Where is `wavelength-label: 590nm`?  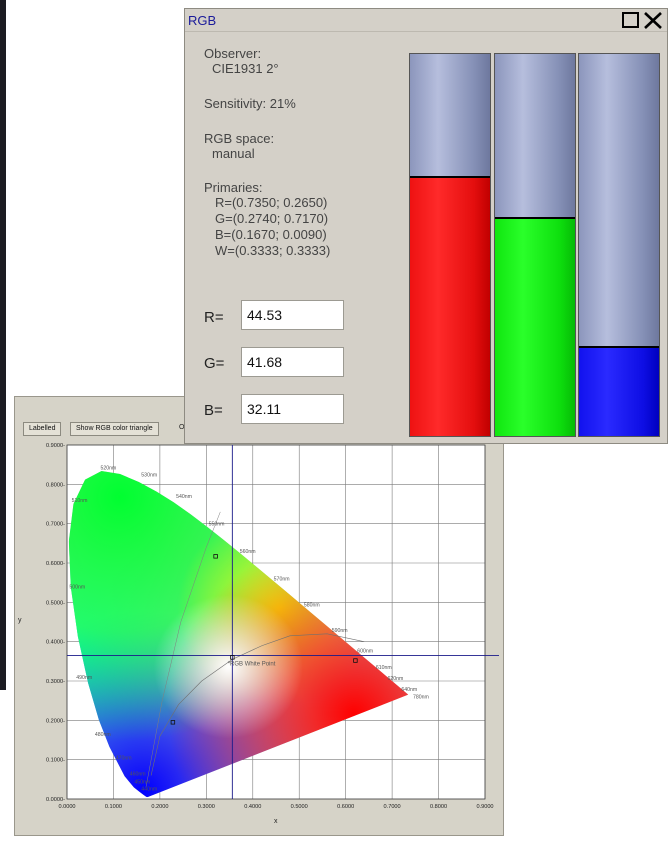
wavelength-label: 590nm is located at coordinates (340, 631).